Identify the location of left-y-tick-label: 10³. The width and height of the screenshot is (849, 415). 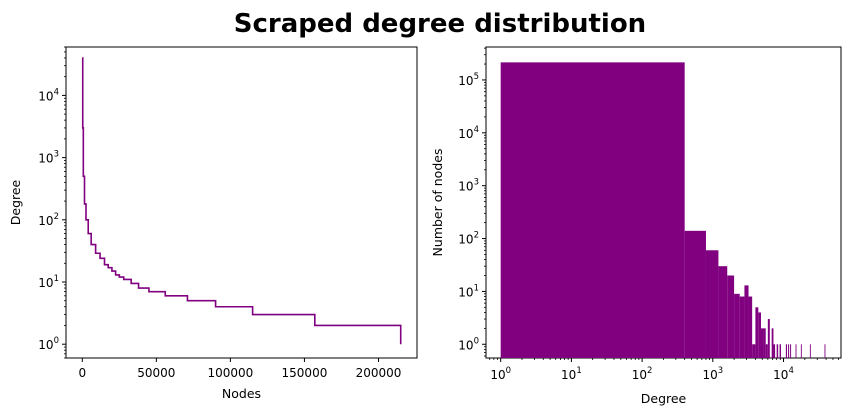
(48, 158).